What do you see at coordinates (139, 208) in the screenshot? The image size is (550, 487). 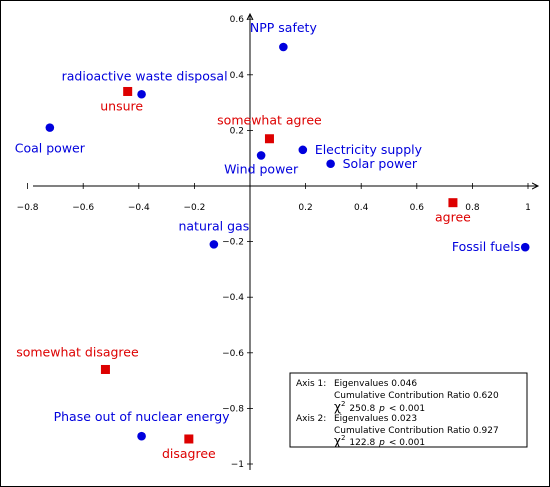 I see `x-tick-label: −0.4` at bounding box center [139, 208].